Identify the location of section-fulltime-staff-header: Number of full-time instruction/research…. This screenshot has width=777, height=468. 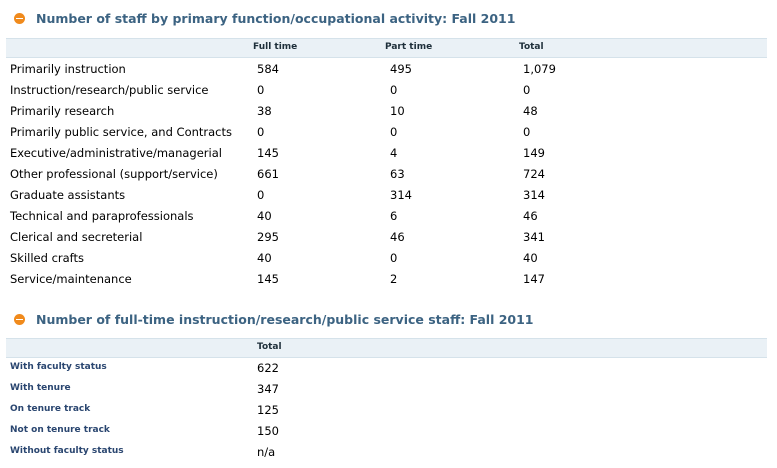
(274, 319).